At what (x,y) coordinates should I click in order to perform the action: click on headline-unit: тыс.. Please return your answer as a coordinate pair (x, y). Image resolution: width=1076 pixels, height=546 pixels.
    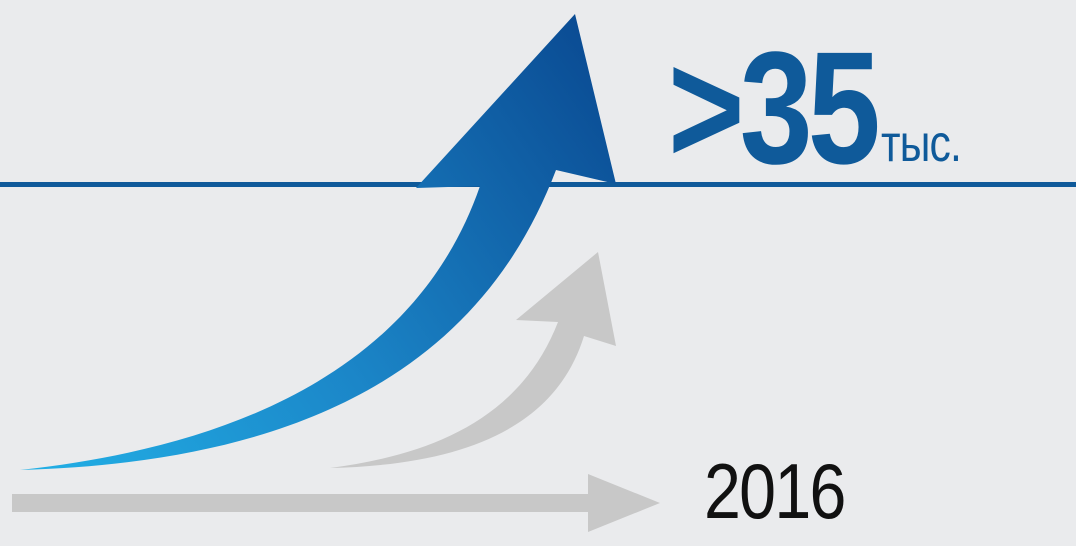
    Looking at the image, I should click on (921, 144).